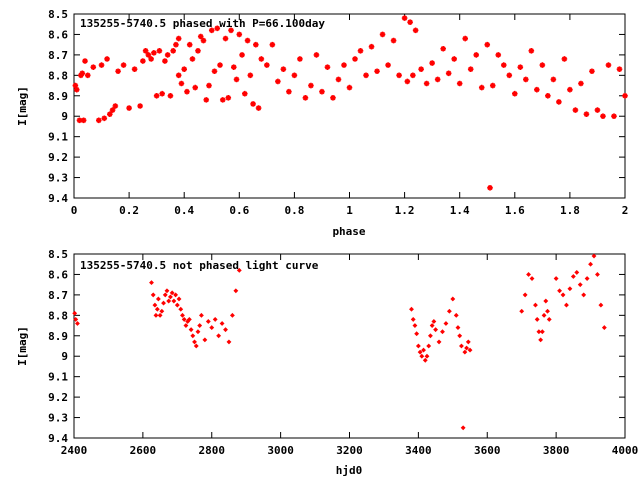  I want to click on phased-y-tick-label: 8.7, so click(58, 55).